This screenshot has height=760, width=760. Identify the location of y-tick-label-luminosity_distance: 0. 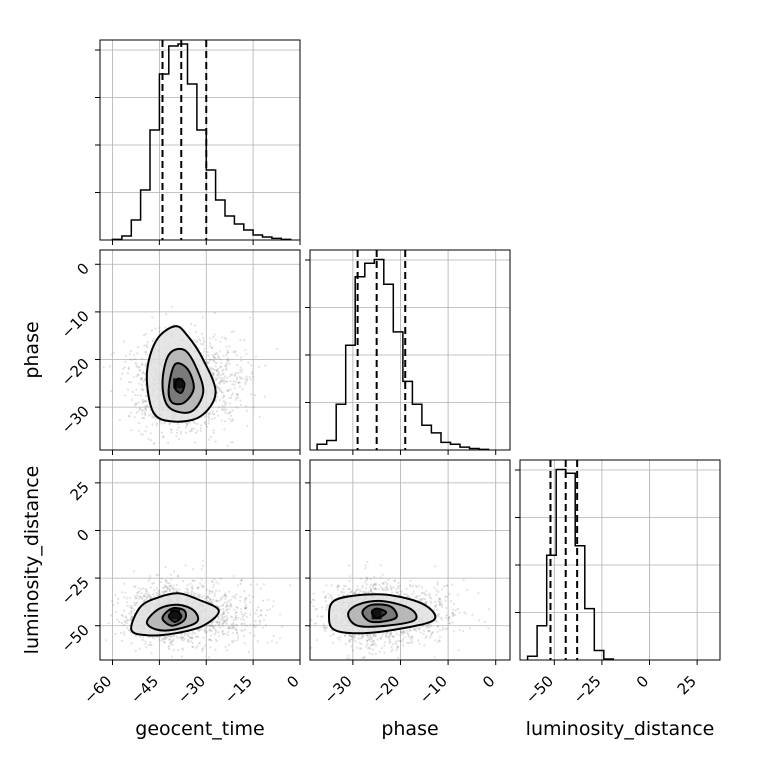
(82, 535).